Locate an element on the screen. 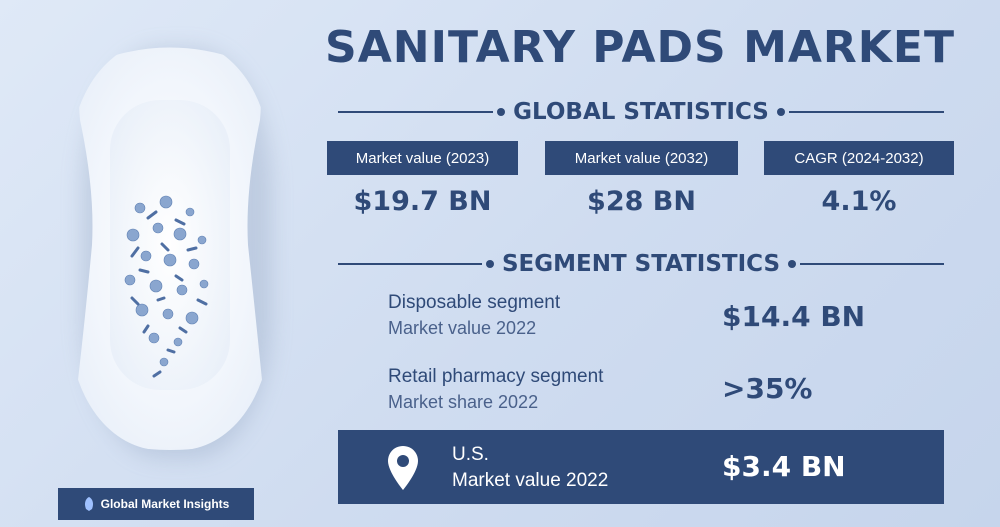 This screenshot has height=527, width=1000. segment-metric-retail-pharmacy: Market share 2022 is located at coordinates (463, 402).